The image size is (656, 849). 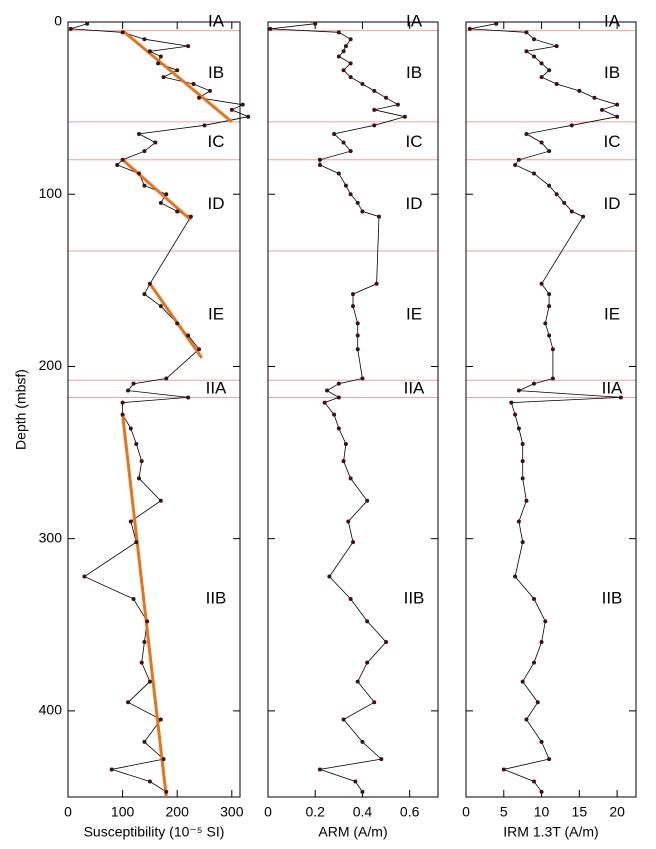 I want to click on unit-label: IB, so click(x=612, y=72).